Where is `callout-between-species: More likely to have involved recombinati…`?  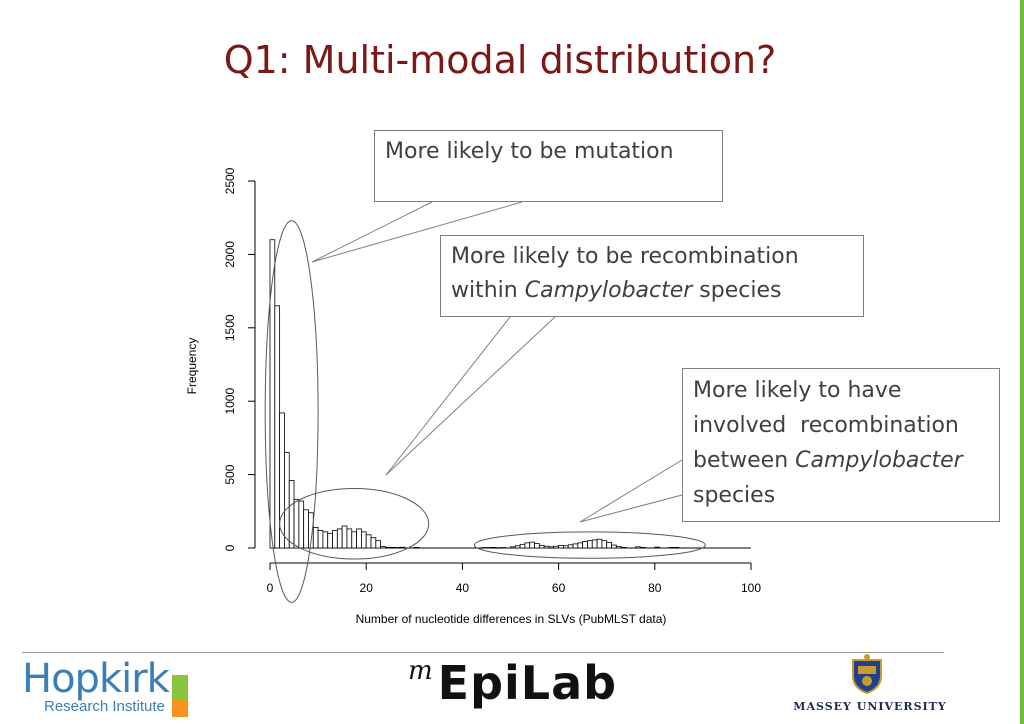 callout-between-species: More likely to have involved recombinati… is located at coordinates (841, 445).